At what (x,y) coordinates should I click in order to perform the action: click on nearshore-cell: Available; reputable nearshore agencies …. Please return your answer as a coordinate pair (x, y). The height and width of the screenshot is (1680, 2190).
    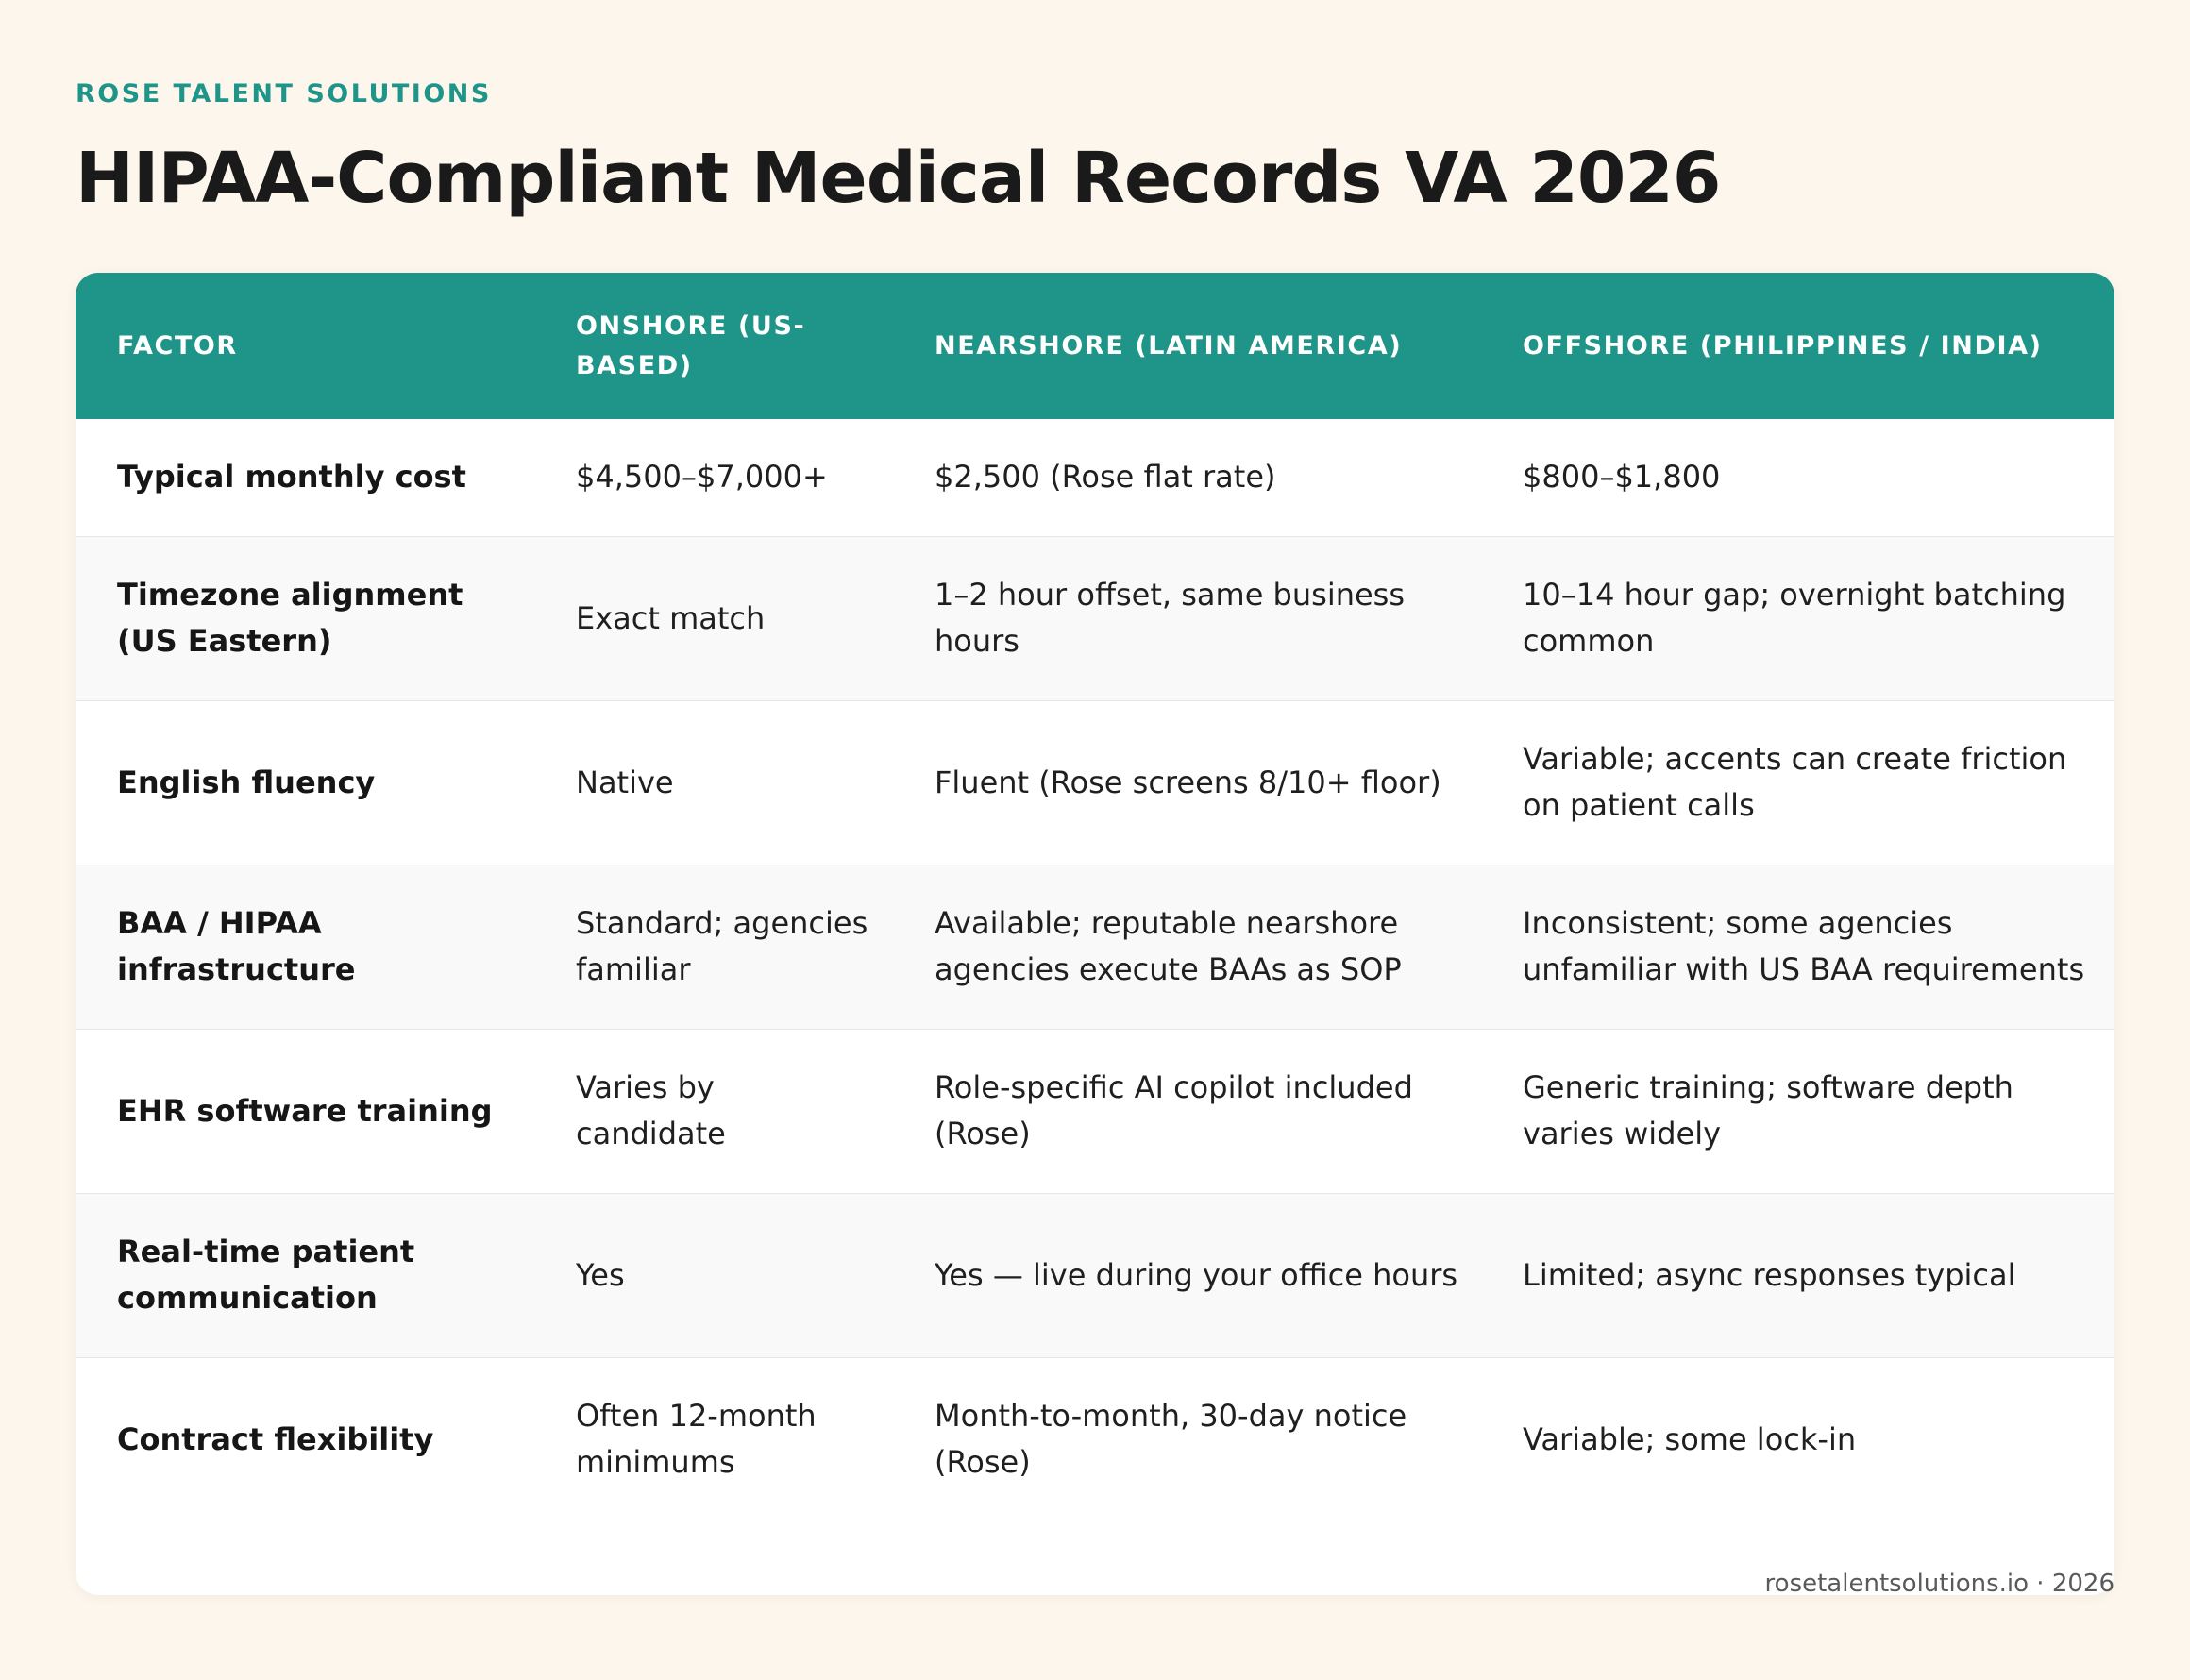
    Looking at the image, I should click on (1168, 946).